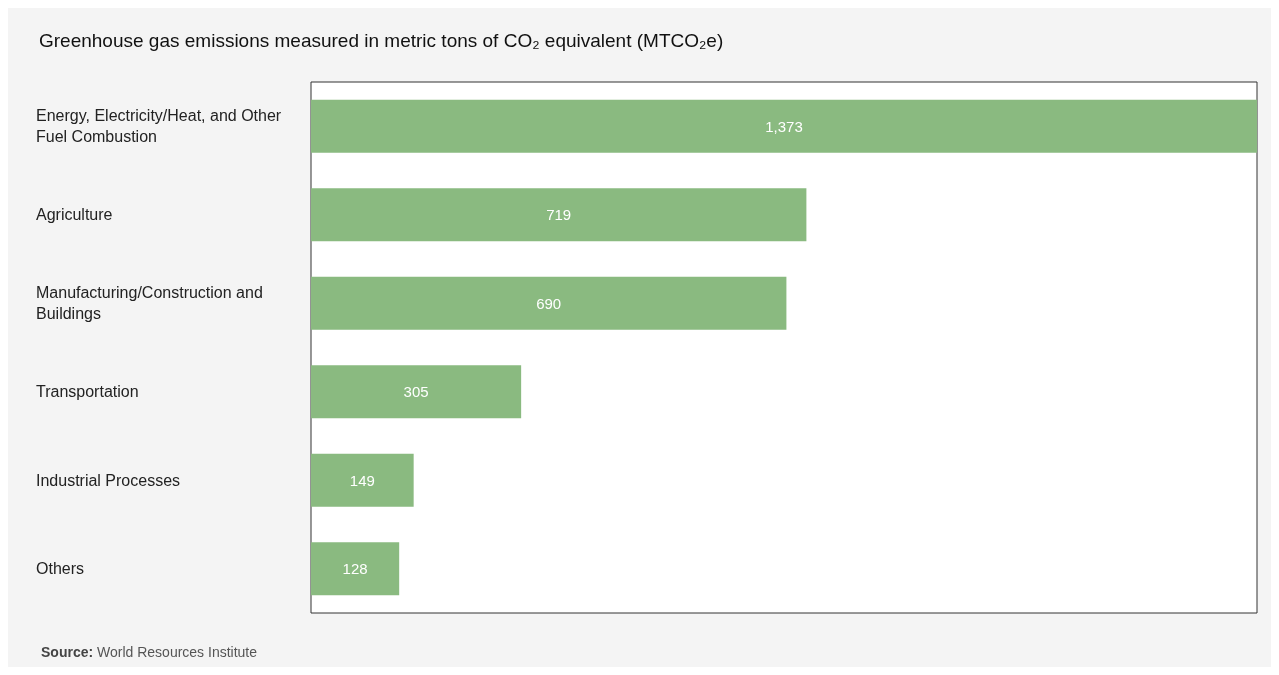 The height and width of the screenshot is (675, 1279). Describe the element at coordinates (161, 126) in the screenshot. I see `y-tick-label: Energy, Electricity/Heat, and Other Fuel Combustion` at that location.